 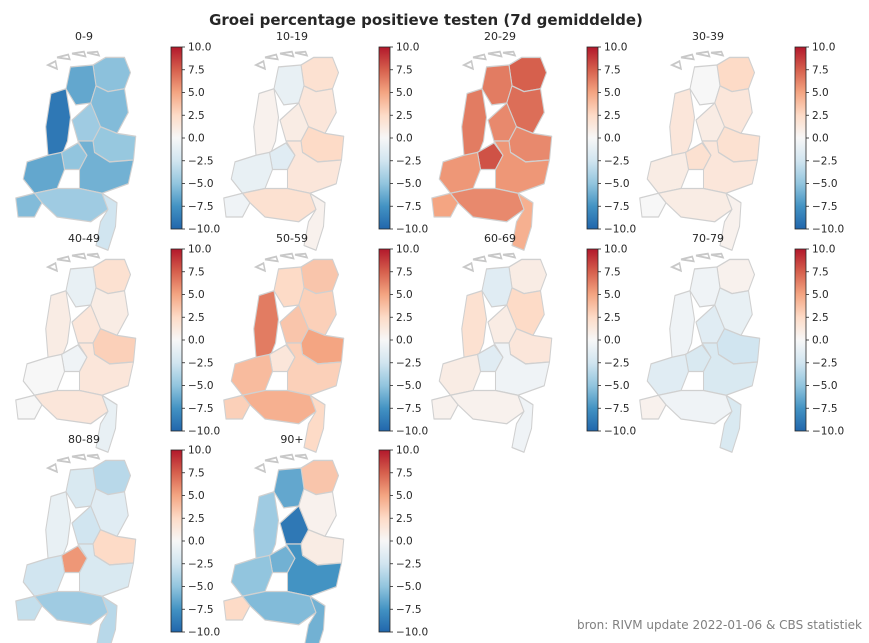 I want to click on panel-title: 50-59, so click(x=292, y=238).